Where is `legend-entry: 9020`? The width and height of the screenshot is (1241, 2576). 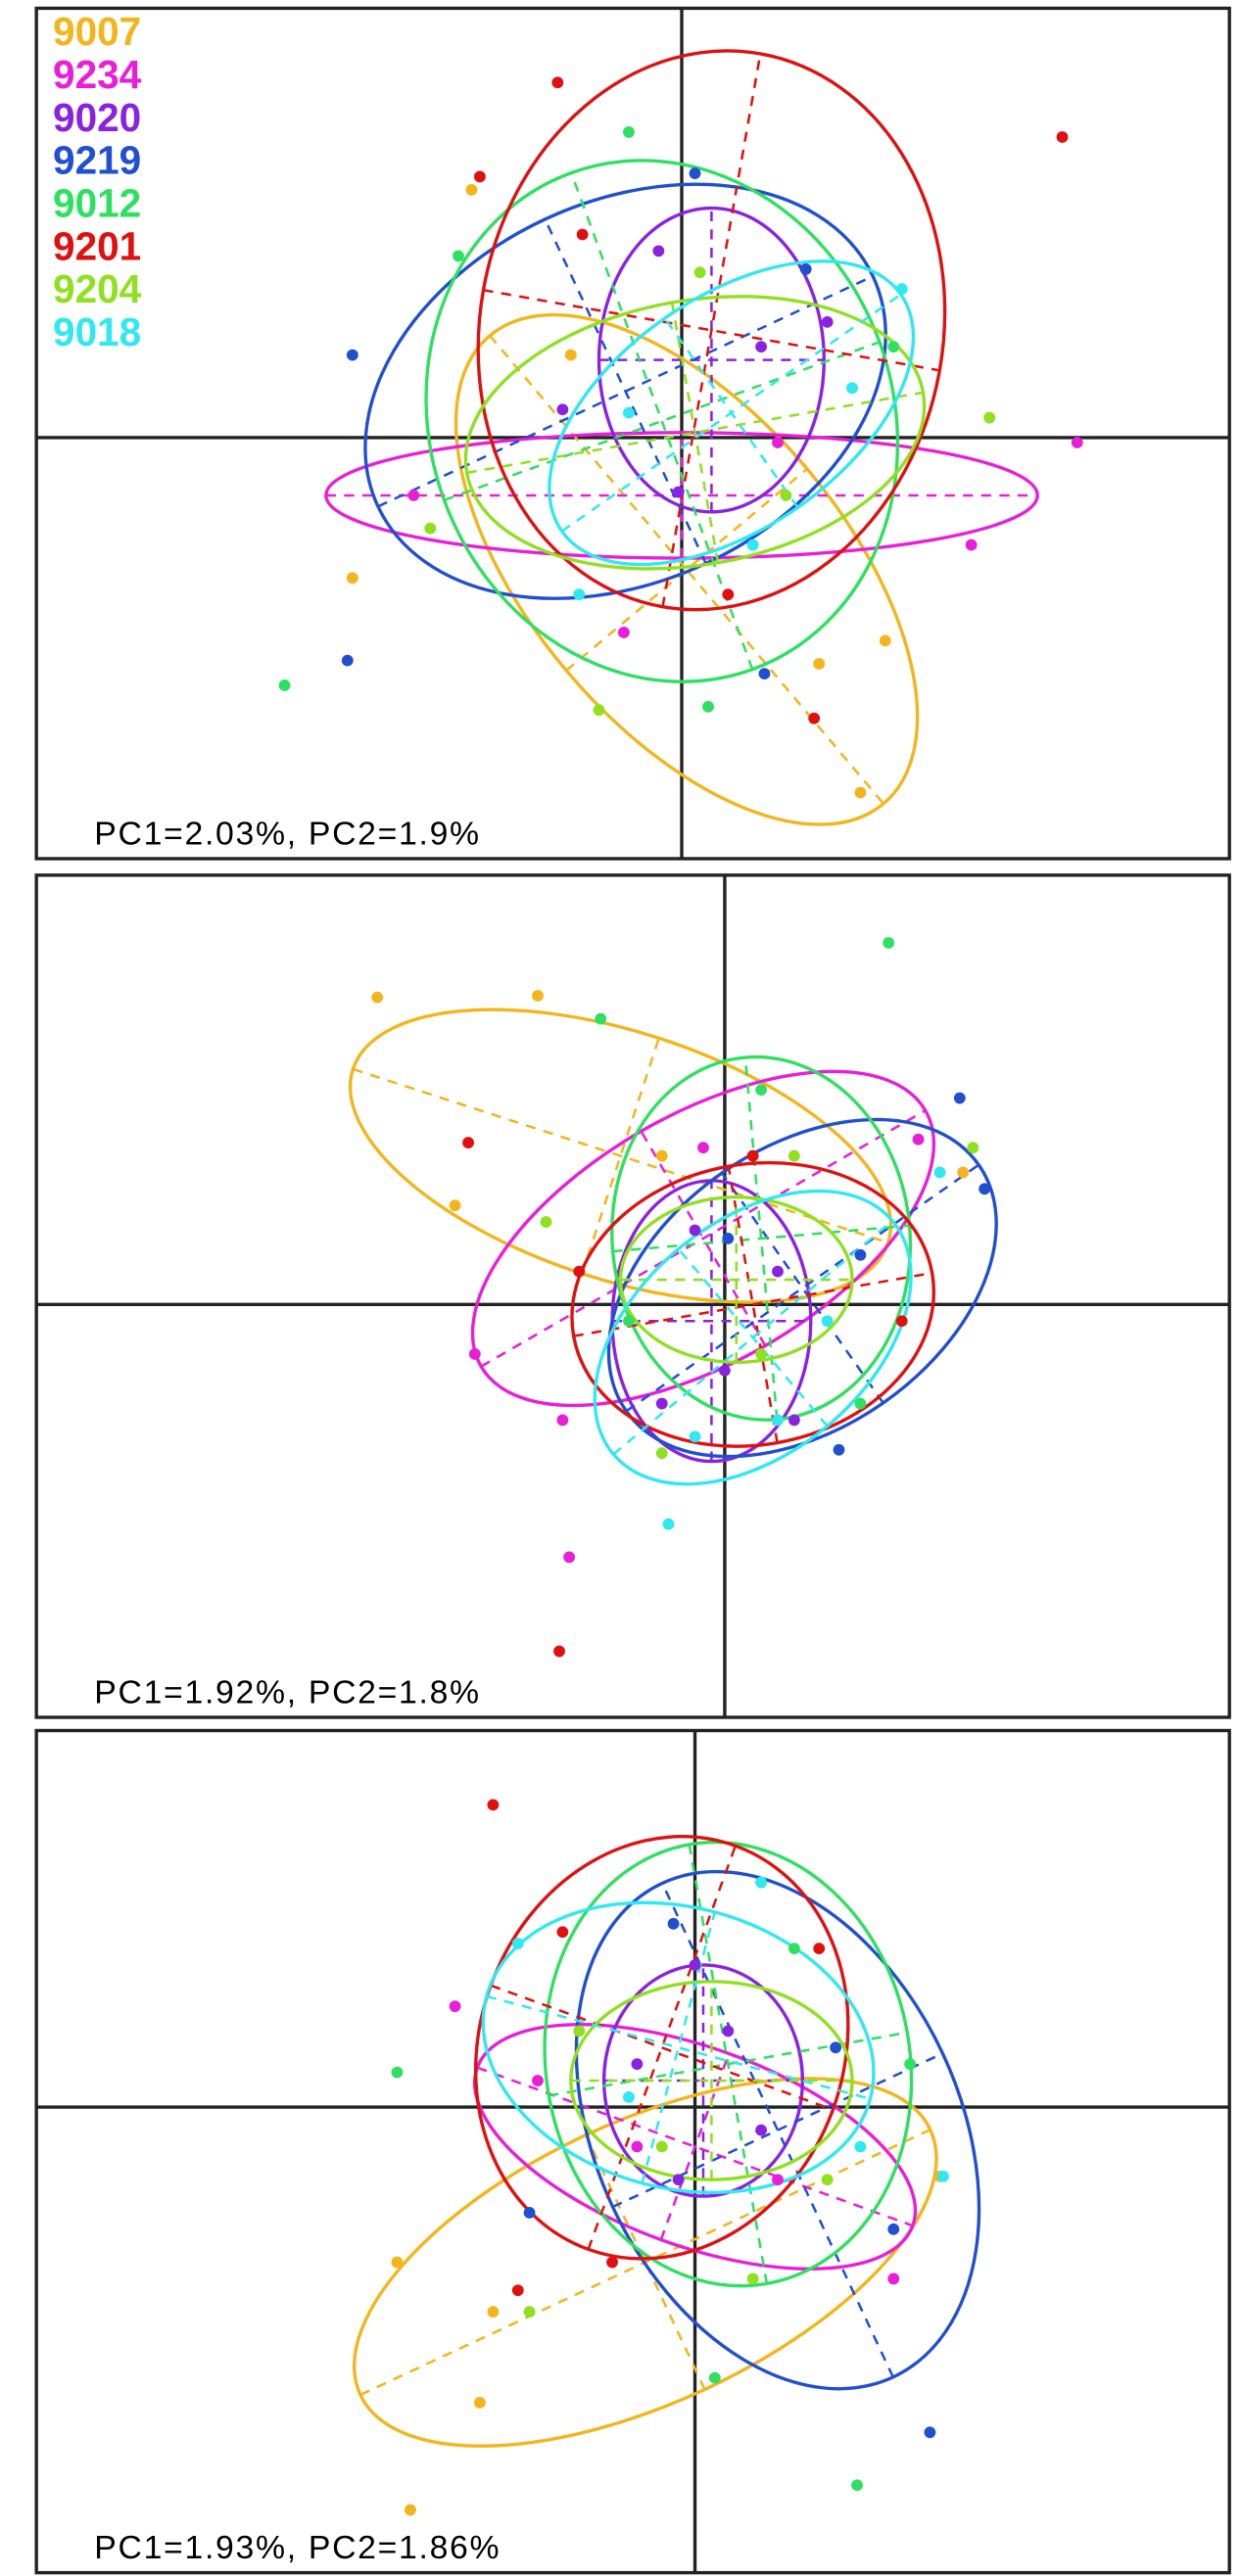
legend-entry: 9020 is located at coordinates (97, 117).